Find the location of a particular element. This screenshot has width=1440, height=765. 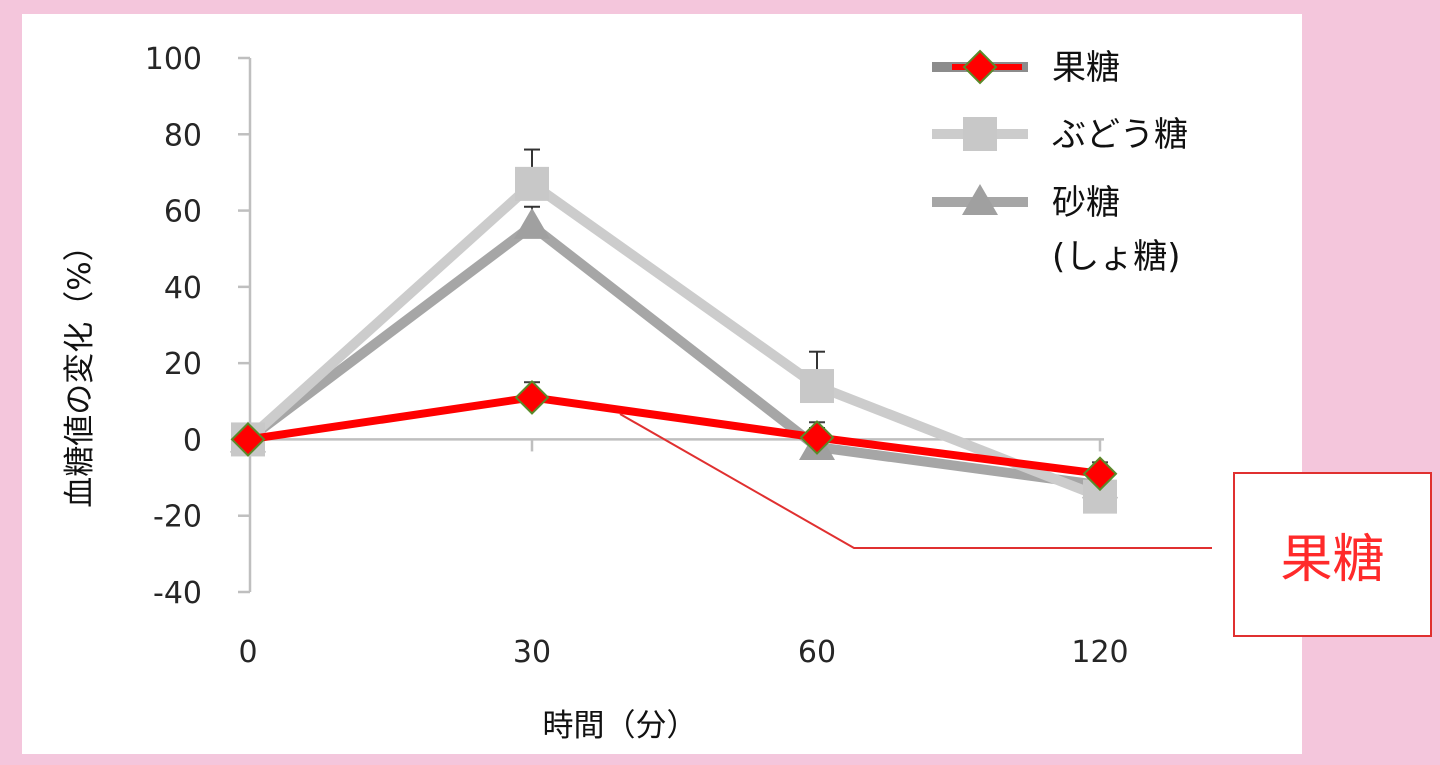

y-tick-label: -40 is located at coordinates (177, 593).